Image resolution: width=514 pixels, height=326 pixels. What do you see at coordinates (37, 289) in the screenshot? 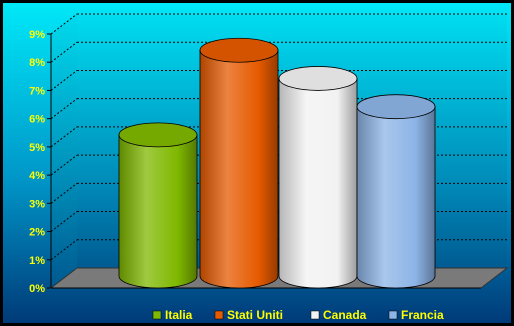
I see `y-tick-label: 0%` at bounding box center [37, 289].